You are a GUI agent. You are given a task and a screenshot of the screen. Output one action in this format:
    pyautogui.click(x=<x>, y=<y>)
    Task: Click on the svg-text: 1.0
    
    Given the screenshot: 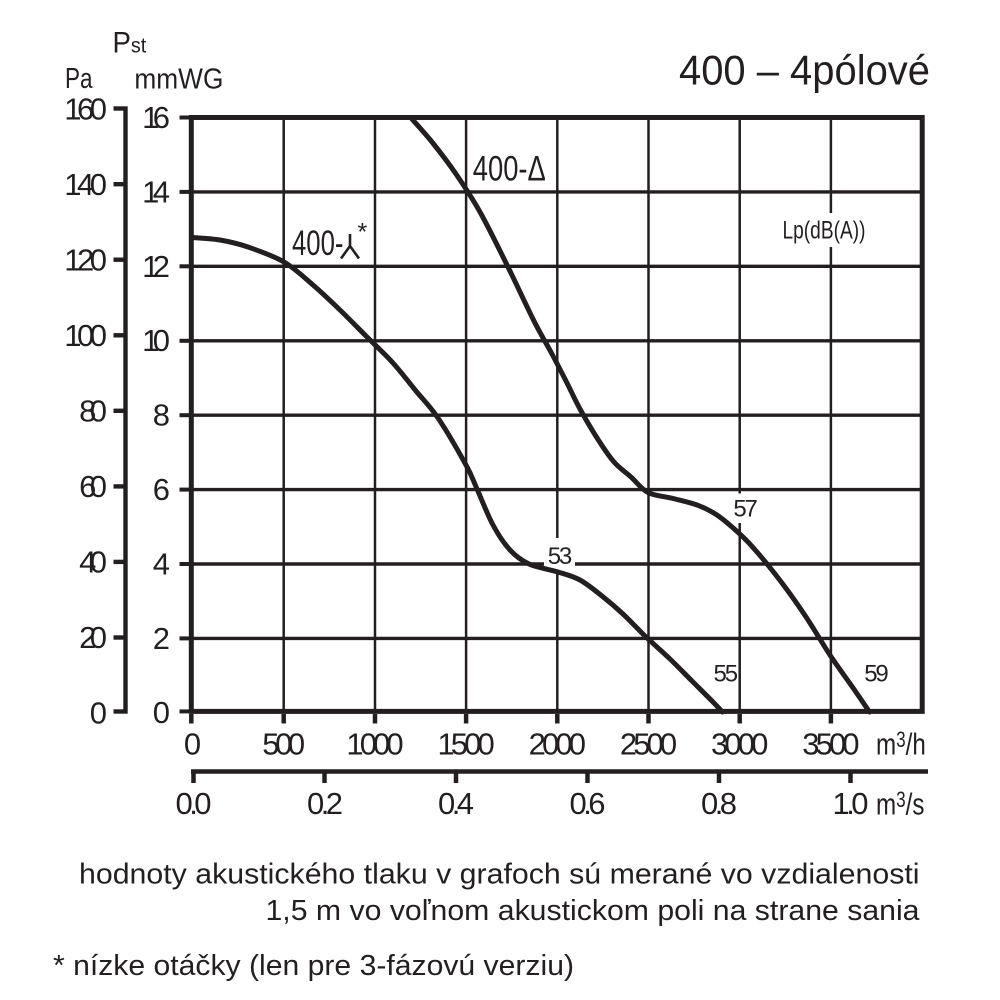 What is the action you would take?
    pyautogui.click(x=851, y=803)
    